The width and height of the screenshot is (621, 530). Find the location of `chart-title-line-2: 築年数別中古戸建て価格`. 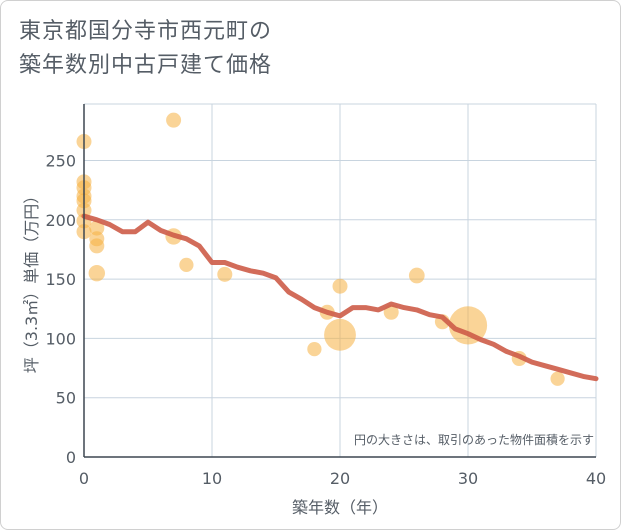

chart-title-line-2: 築年数別中古戸建て価格 is located at coordinates (146, 65).